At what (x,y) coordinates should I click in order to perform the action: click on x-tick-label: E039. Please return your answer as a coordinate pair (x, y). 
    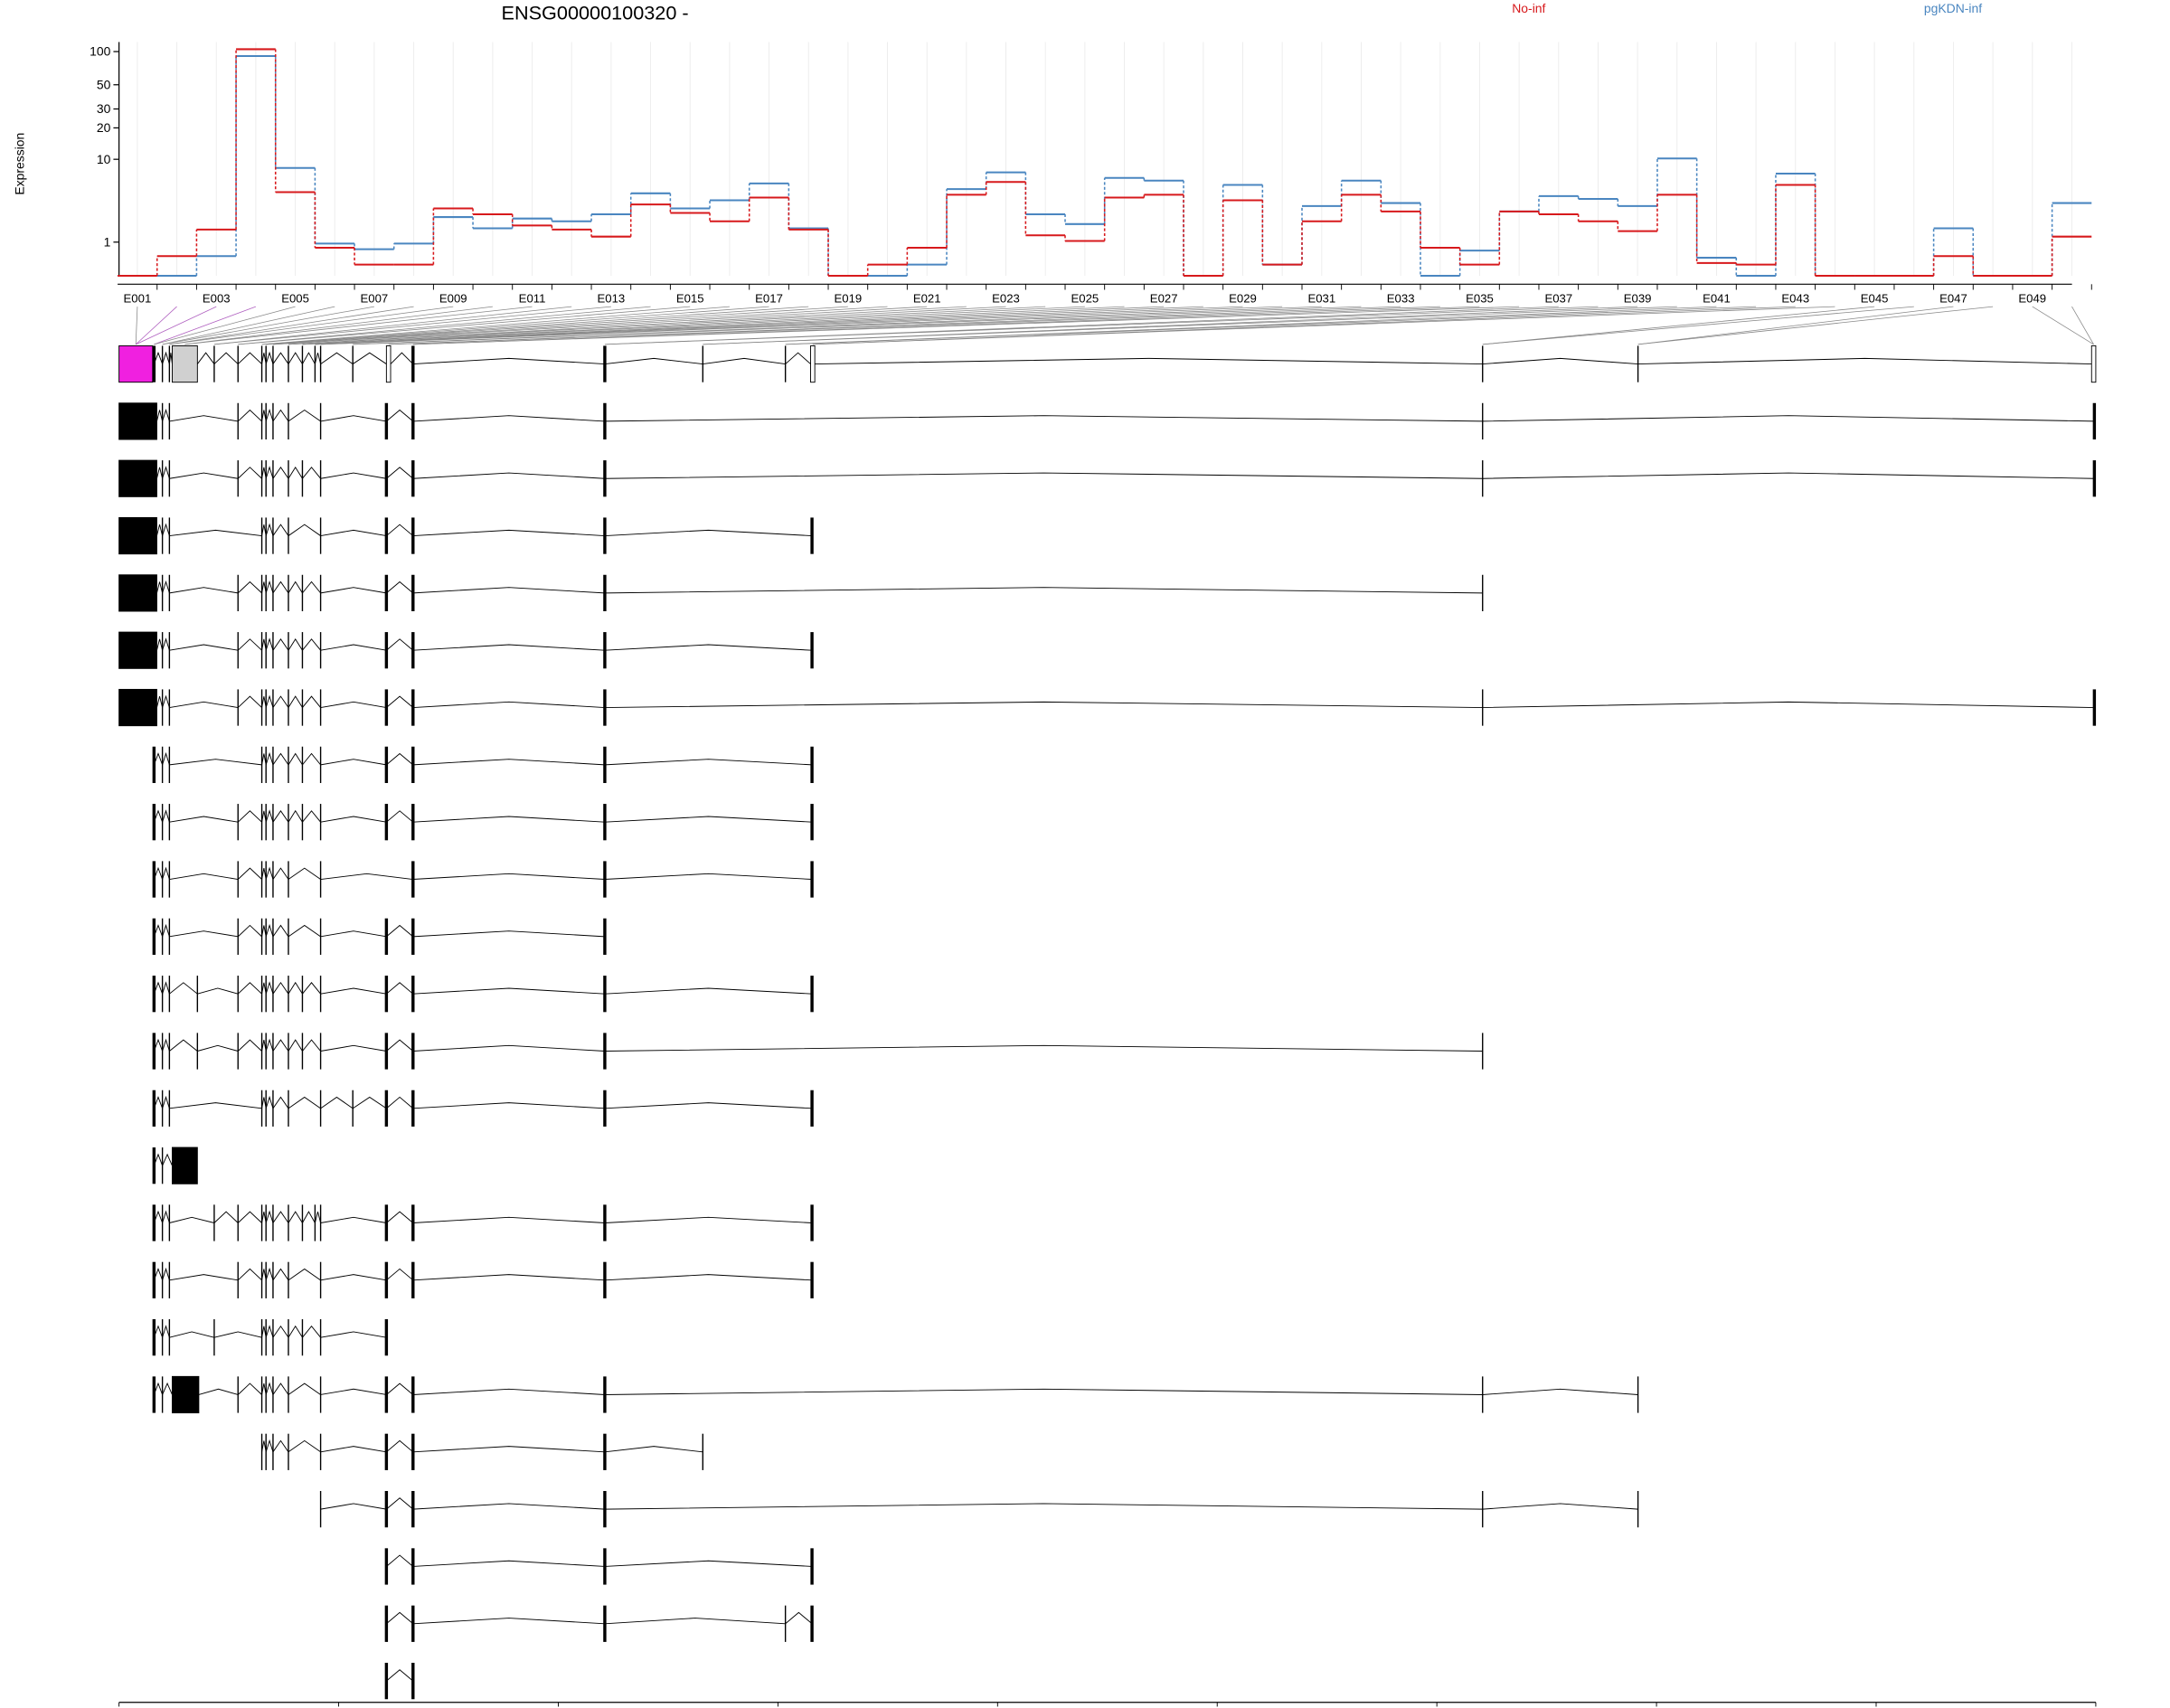
    Looking at the image, I should click on (1638, 298).